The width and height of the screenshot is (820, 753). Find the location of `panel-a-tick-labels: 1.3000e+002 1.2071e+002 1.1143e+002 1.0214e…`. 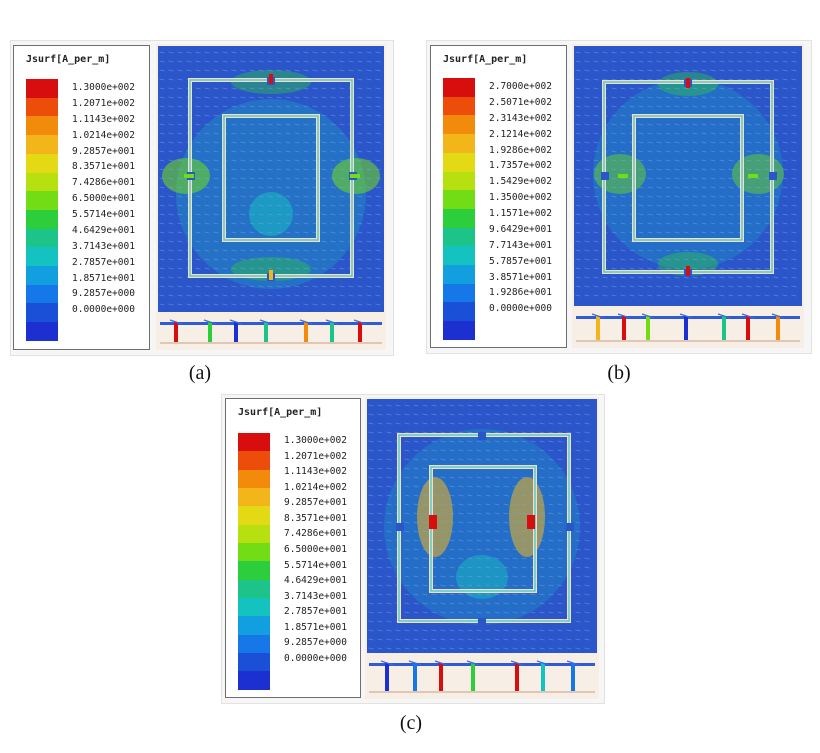

panel-a-tick-labels: 1.3000e+002 1.2071e+002 1.1143e+002 1.0214e… is located at coordinates (103, 199).